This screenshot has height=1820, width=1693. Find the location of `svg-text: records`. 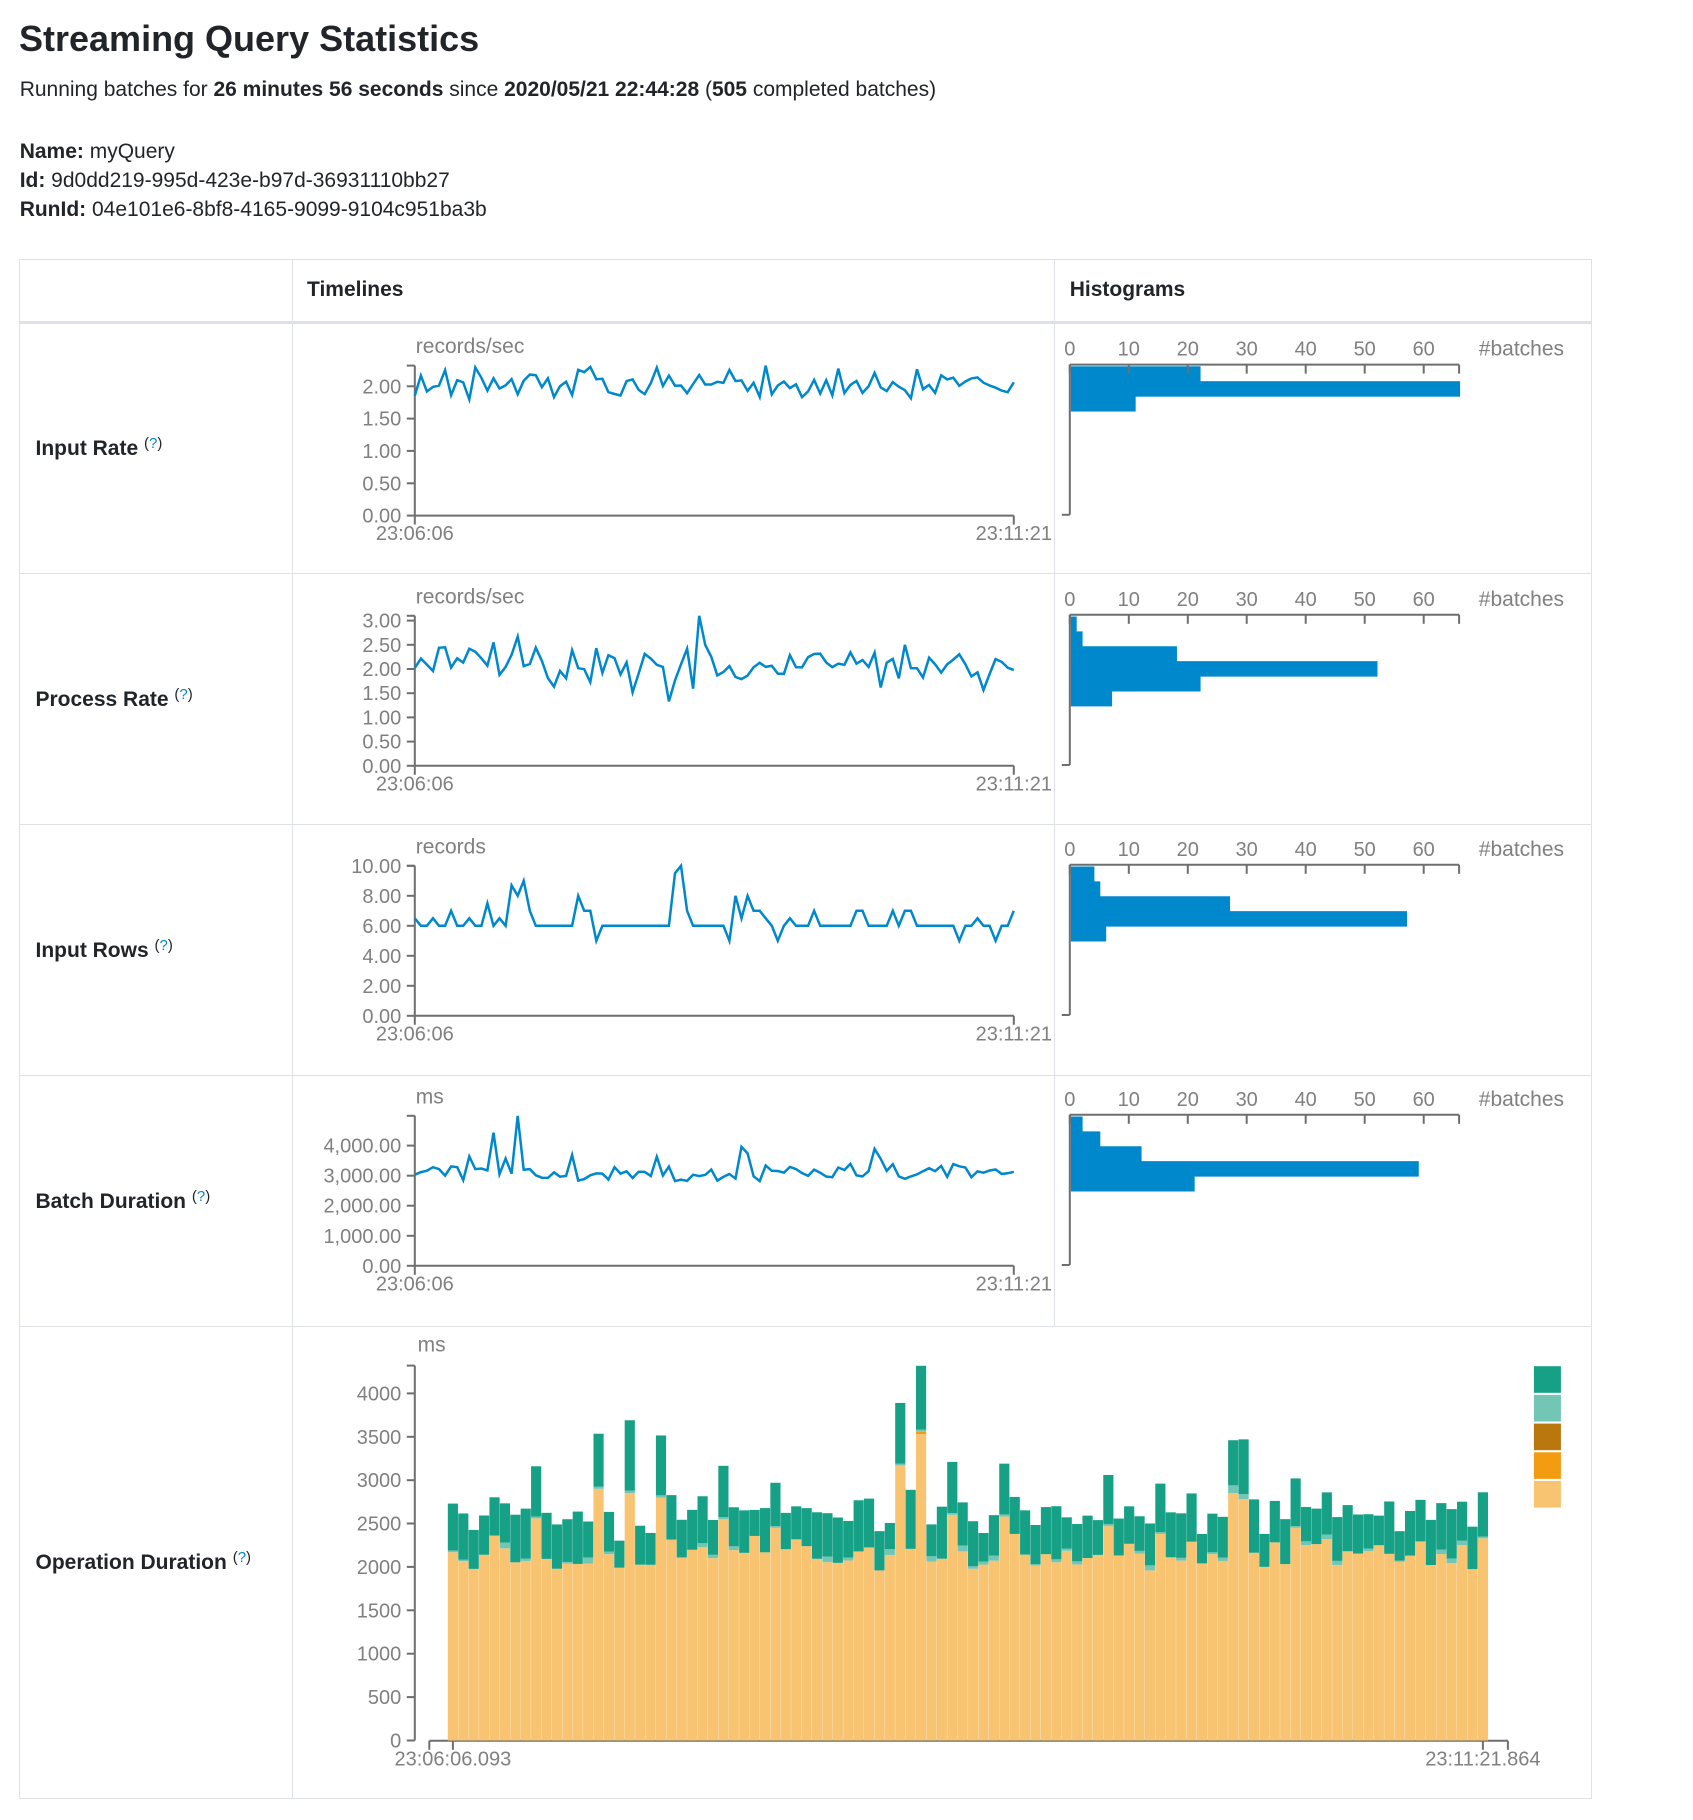

svg-text: records is located at coordinates (451, 846).